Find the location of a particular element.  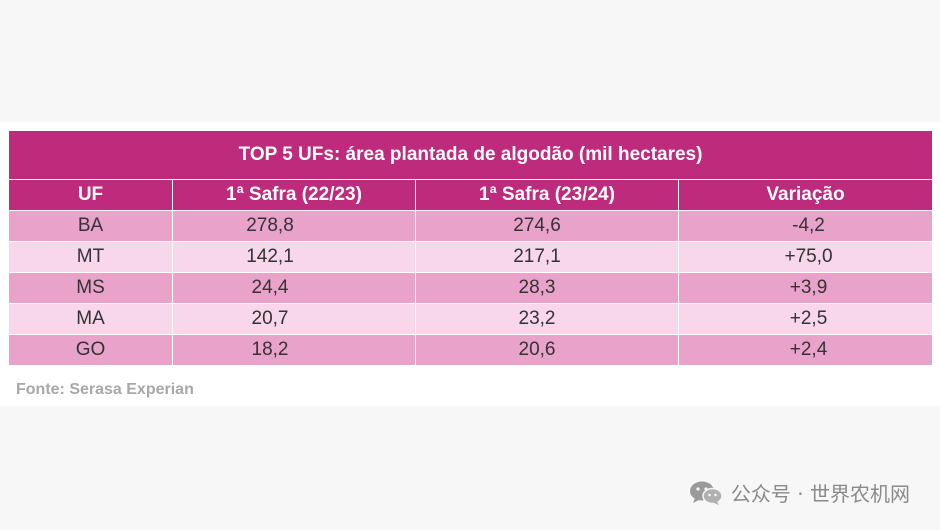

cell-safra-2223: 18,2 is located at coordinates (294, 350).